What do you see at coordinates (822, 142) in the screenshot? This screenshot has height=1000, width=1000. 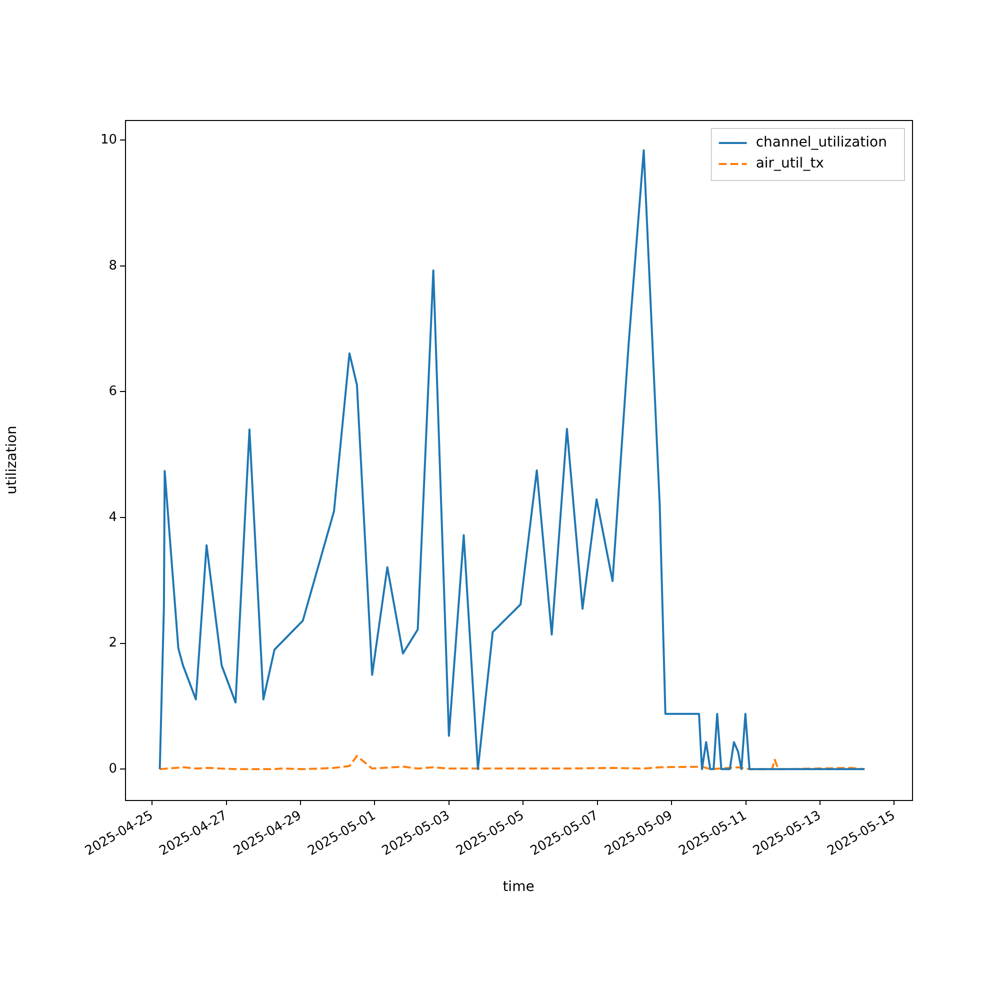 I see `legend-label: channel_utilization` at bounding box center [822, 142].